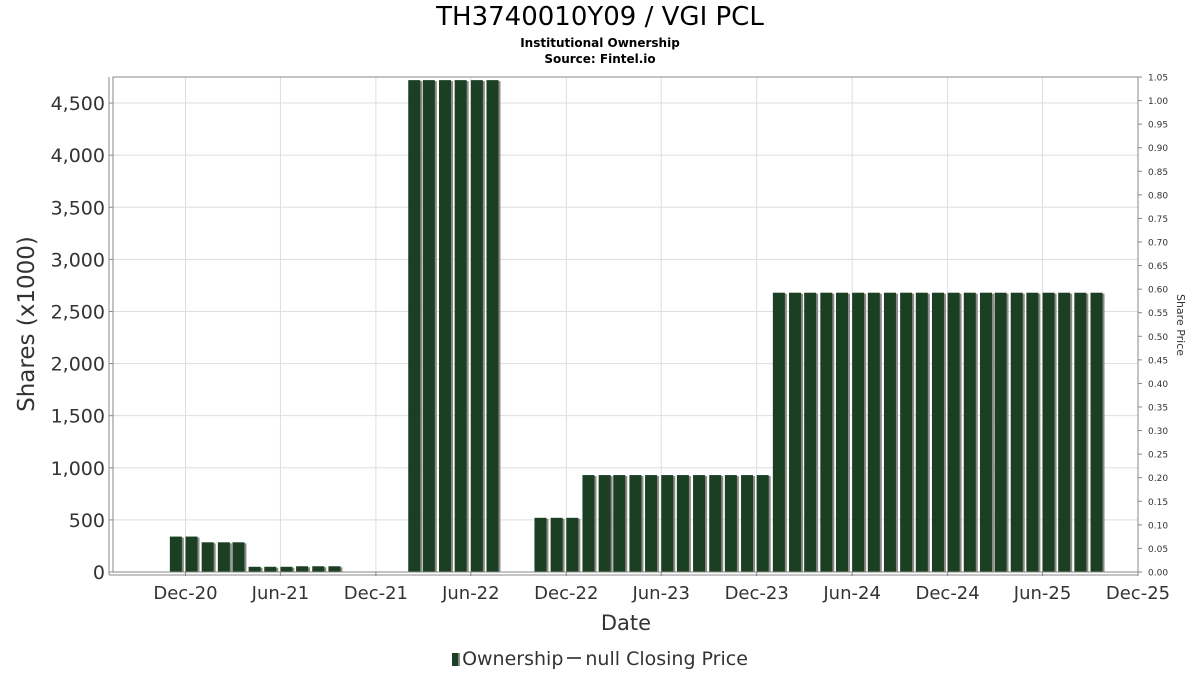 The image size is (1200, 675). What do you see at coordinates (1158, 456) in the screenshot?
I see `y2-tick-label: 0.25` at bounding box center [1158, 456].